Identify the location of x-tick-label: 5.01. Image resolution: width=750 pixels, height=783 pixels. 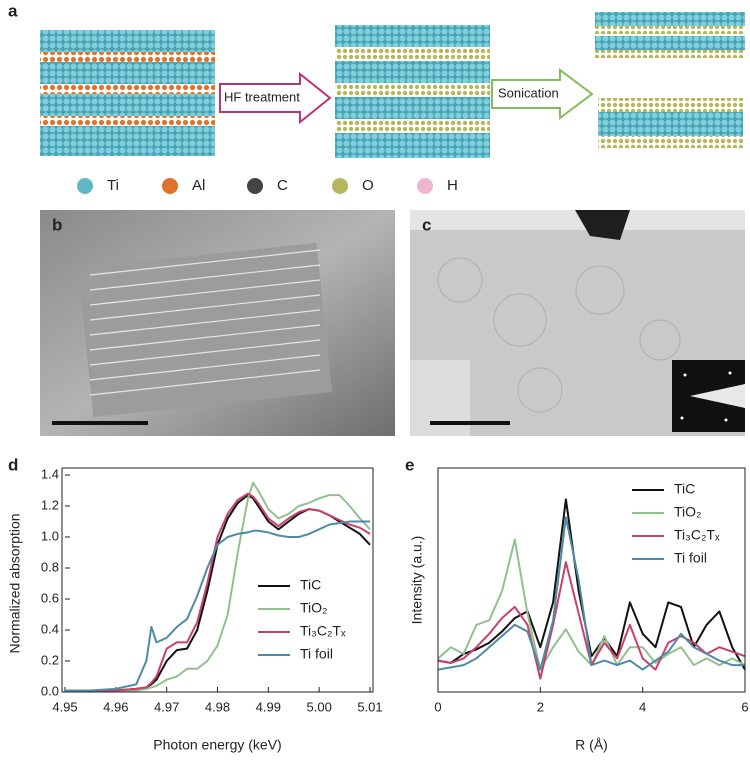
(369, 706).